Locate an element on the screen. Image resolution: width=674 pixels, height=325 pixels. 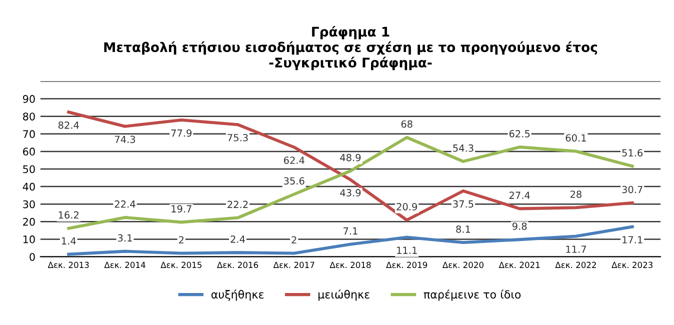
data-label: 48.9 is located at coordinates (350, 158).